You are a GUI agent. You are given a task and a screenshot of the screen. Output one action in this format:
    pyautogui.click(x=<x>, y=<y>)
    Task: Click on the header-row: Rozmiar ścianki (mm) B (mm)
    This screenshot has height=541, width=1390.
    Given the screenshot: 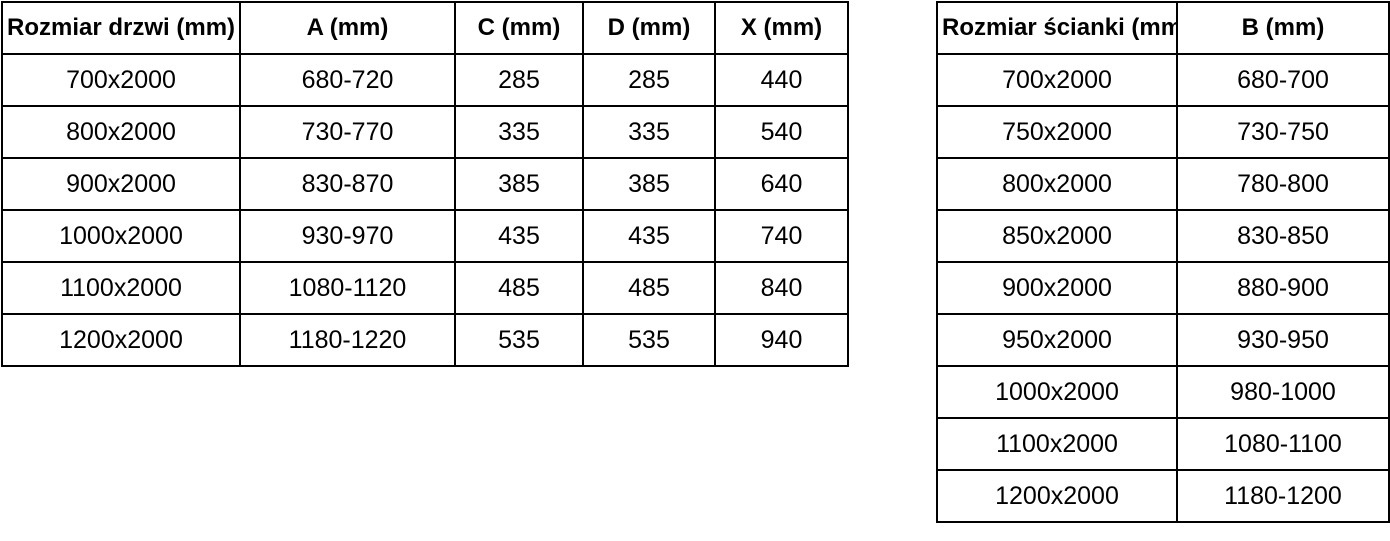 What is the action you would take?
    pyautogui.click(x=1163, y=28)
    